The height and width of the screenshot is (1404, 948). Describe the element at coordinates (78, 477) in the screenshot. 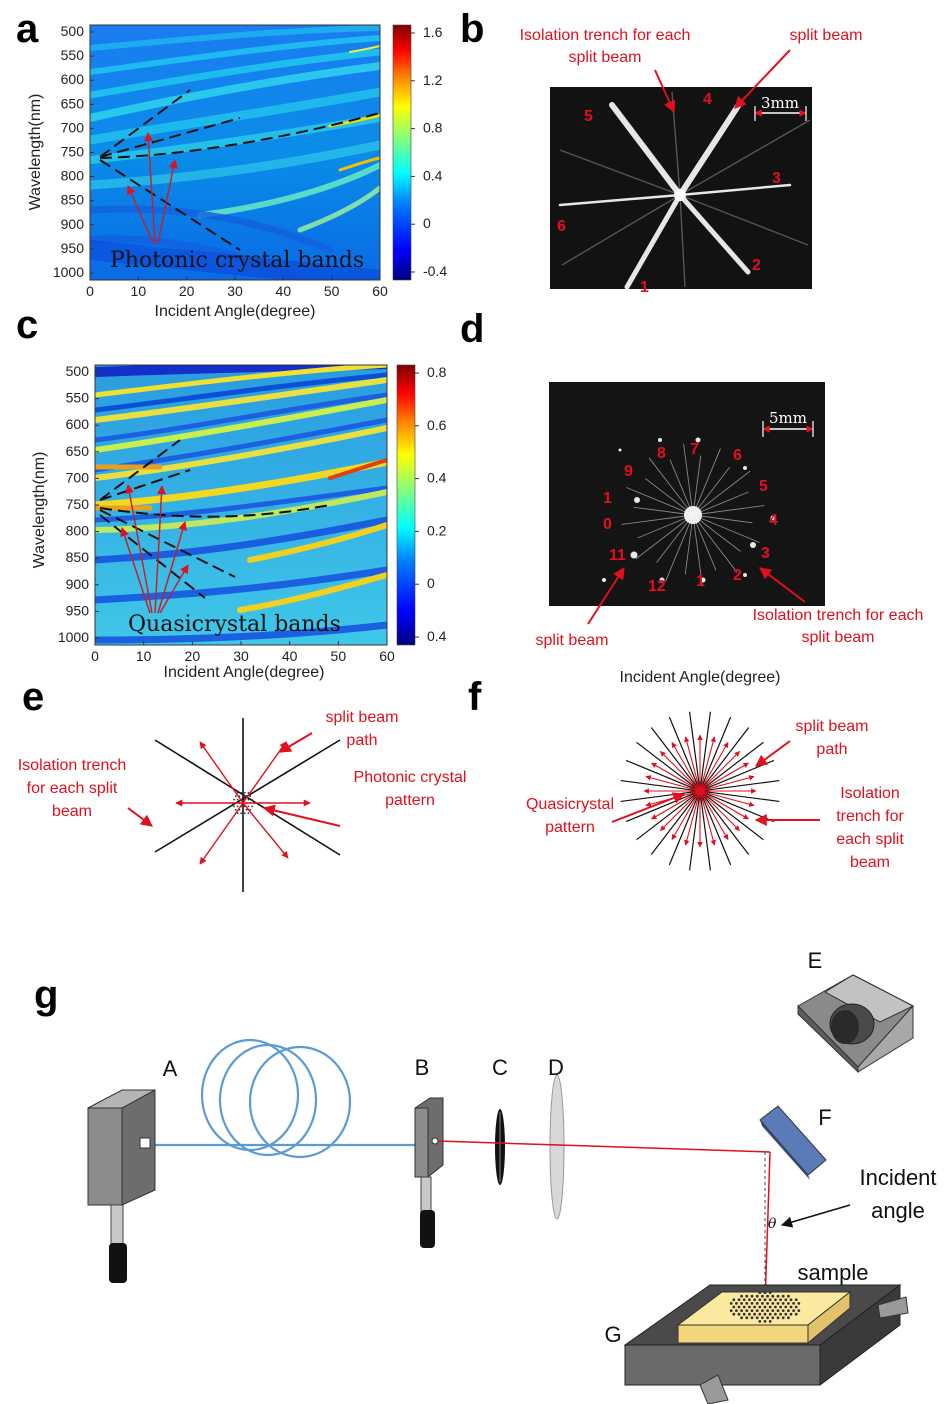

I see `y-tick-label: 700` at that location.